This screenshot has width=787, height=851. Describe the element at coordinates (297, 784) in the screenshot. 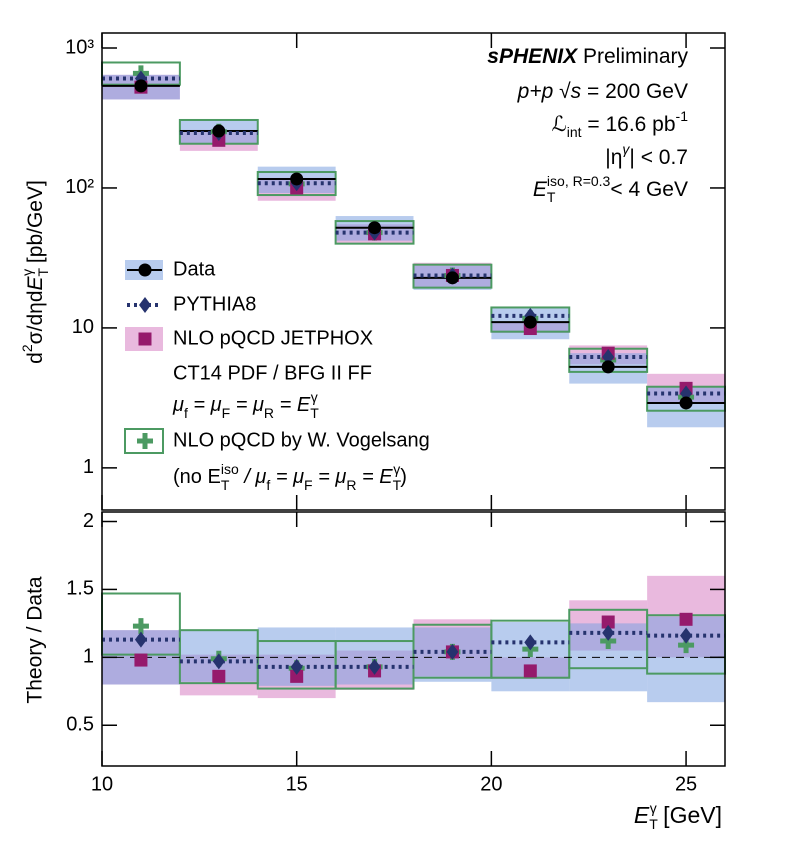

I see `x-tick-label: 15` at that location.